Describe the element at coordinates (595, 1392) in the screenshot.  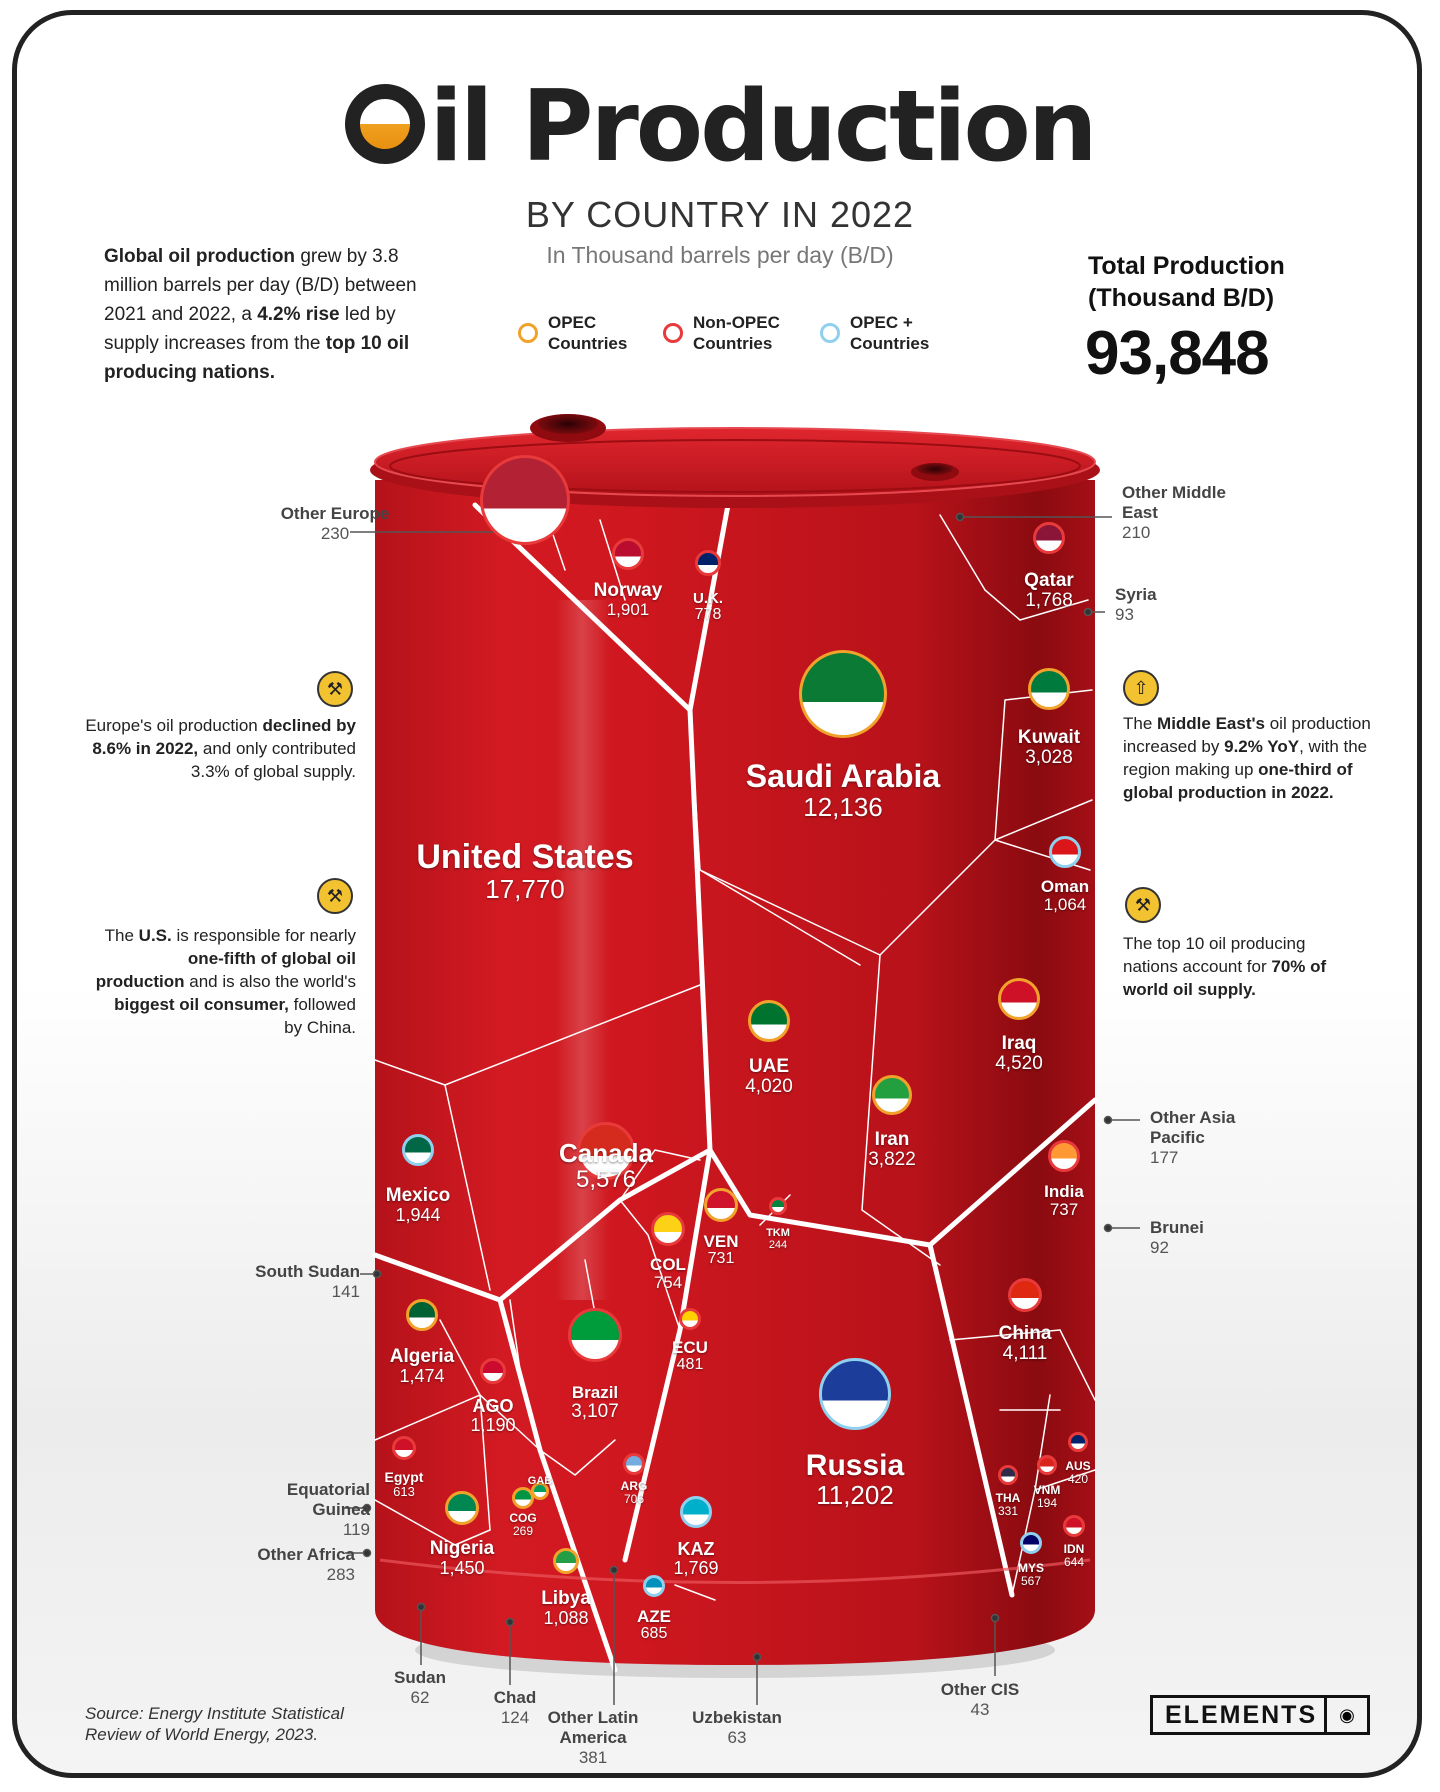
I see `cell-label-name: Brazil` at that location.